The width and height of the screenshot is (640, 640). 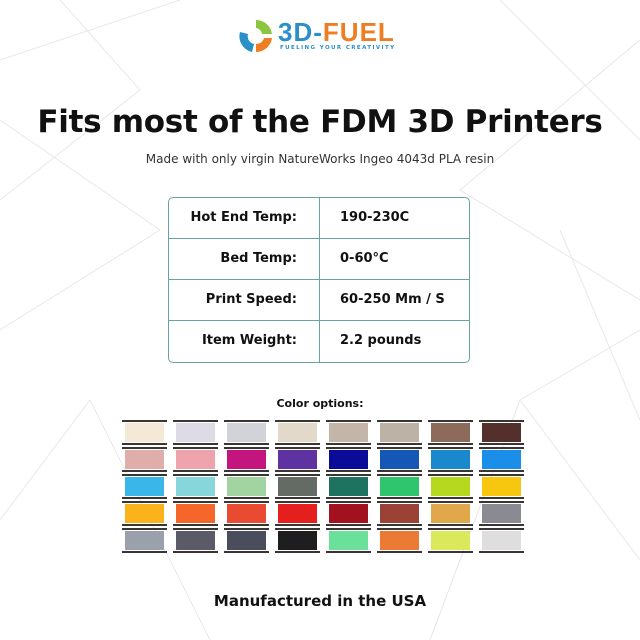 What do you see at coordinates (381, 340) in the screenshot?
I see `spec-value: 2.2 pounds` at bounding box center [381, 340].